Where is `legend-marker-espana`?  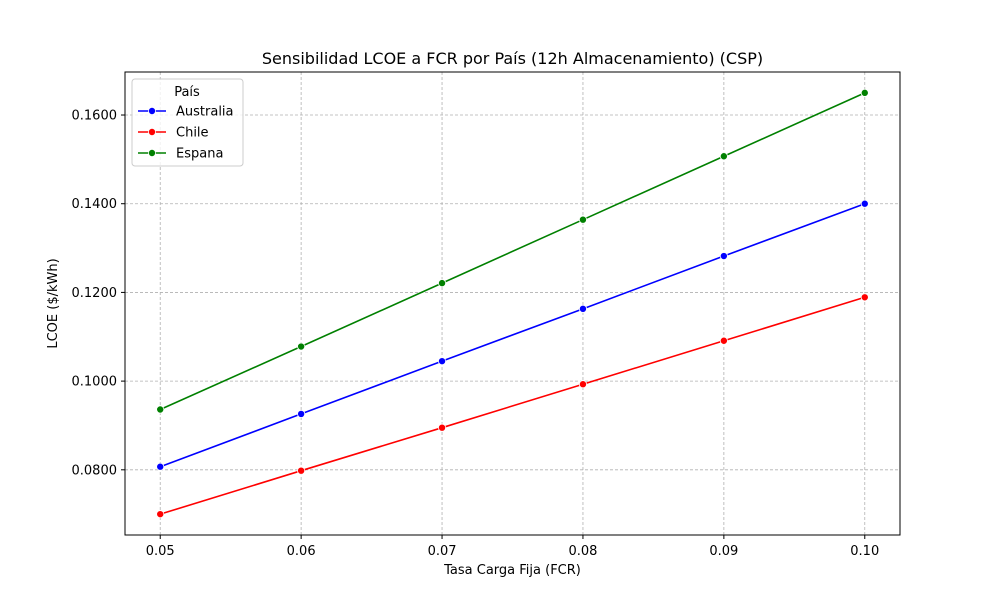
legend-marker-espana is located at coordinates (151, 152).